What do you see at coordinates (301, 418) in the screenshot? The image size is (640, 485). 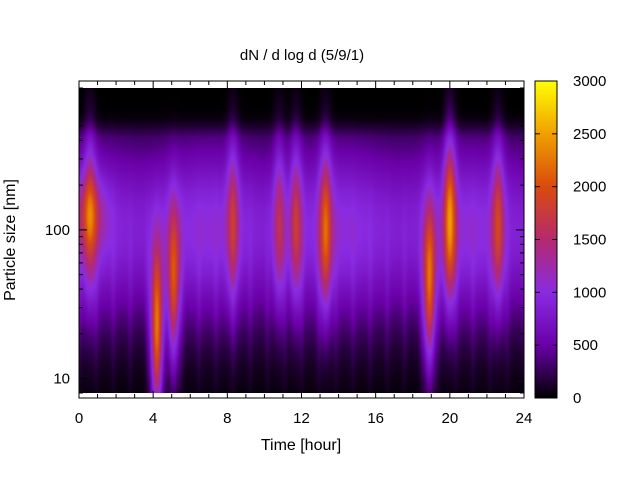 I see `x-tick-label: 12` at bounding box center [301, 418].